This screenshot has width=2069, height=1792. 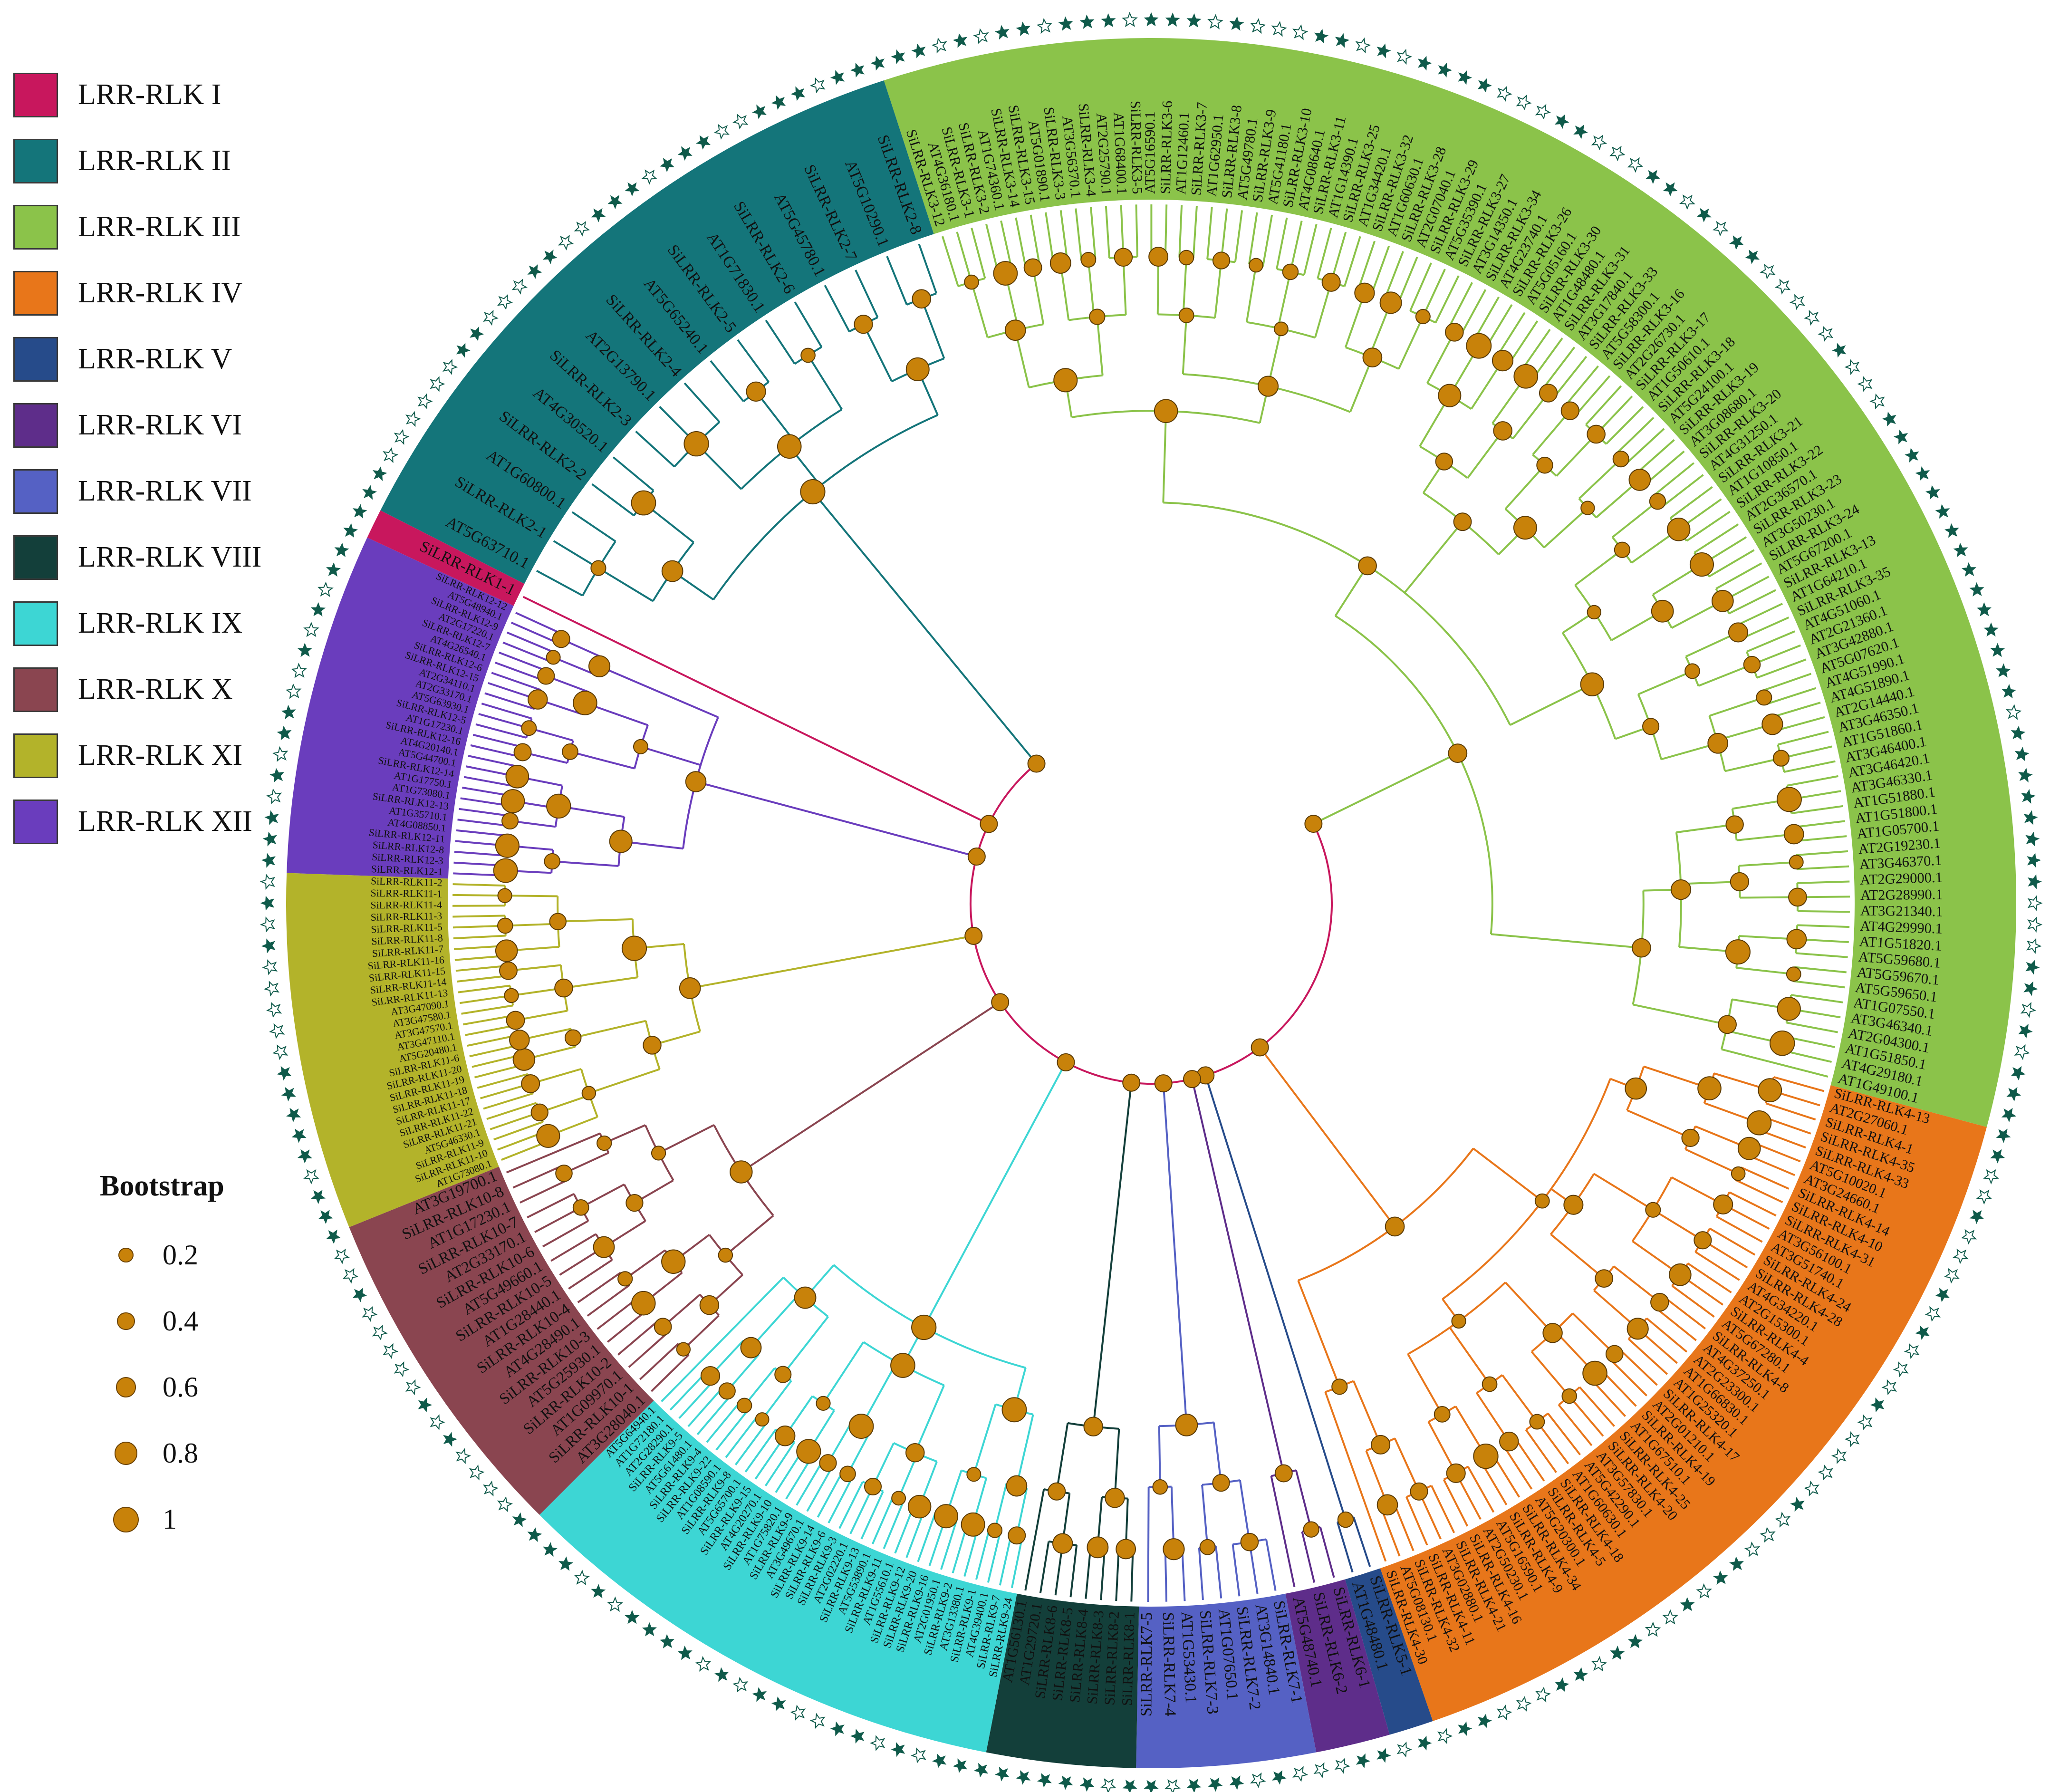 What do you see at coordinates (137, 756) in the screenshot?
I see `legend-item: LRR-RLK XI` at bounding box center [137, 756].